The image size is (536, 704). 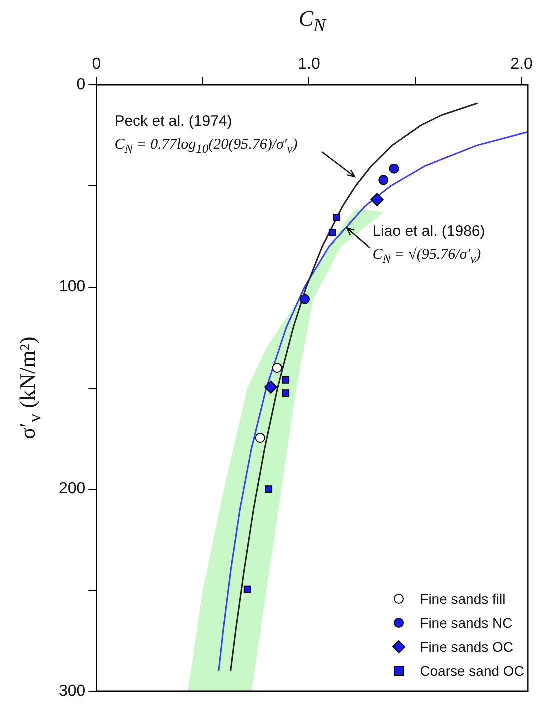 I want to click on x-tick-label: 2.0, so click(x=521, y=65).